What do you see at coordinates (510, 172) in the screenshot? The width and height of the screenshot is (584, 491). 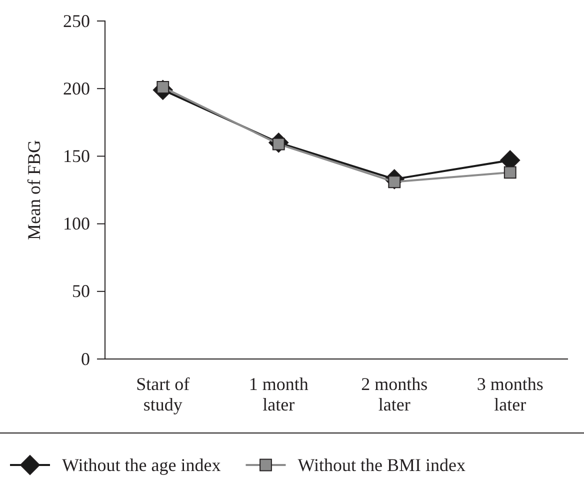 I see `point` at bounding box center [510, 172].